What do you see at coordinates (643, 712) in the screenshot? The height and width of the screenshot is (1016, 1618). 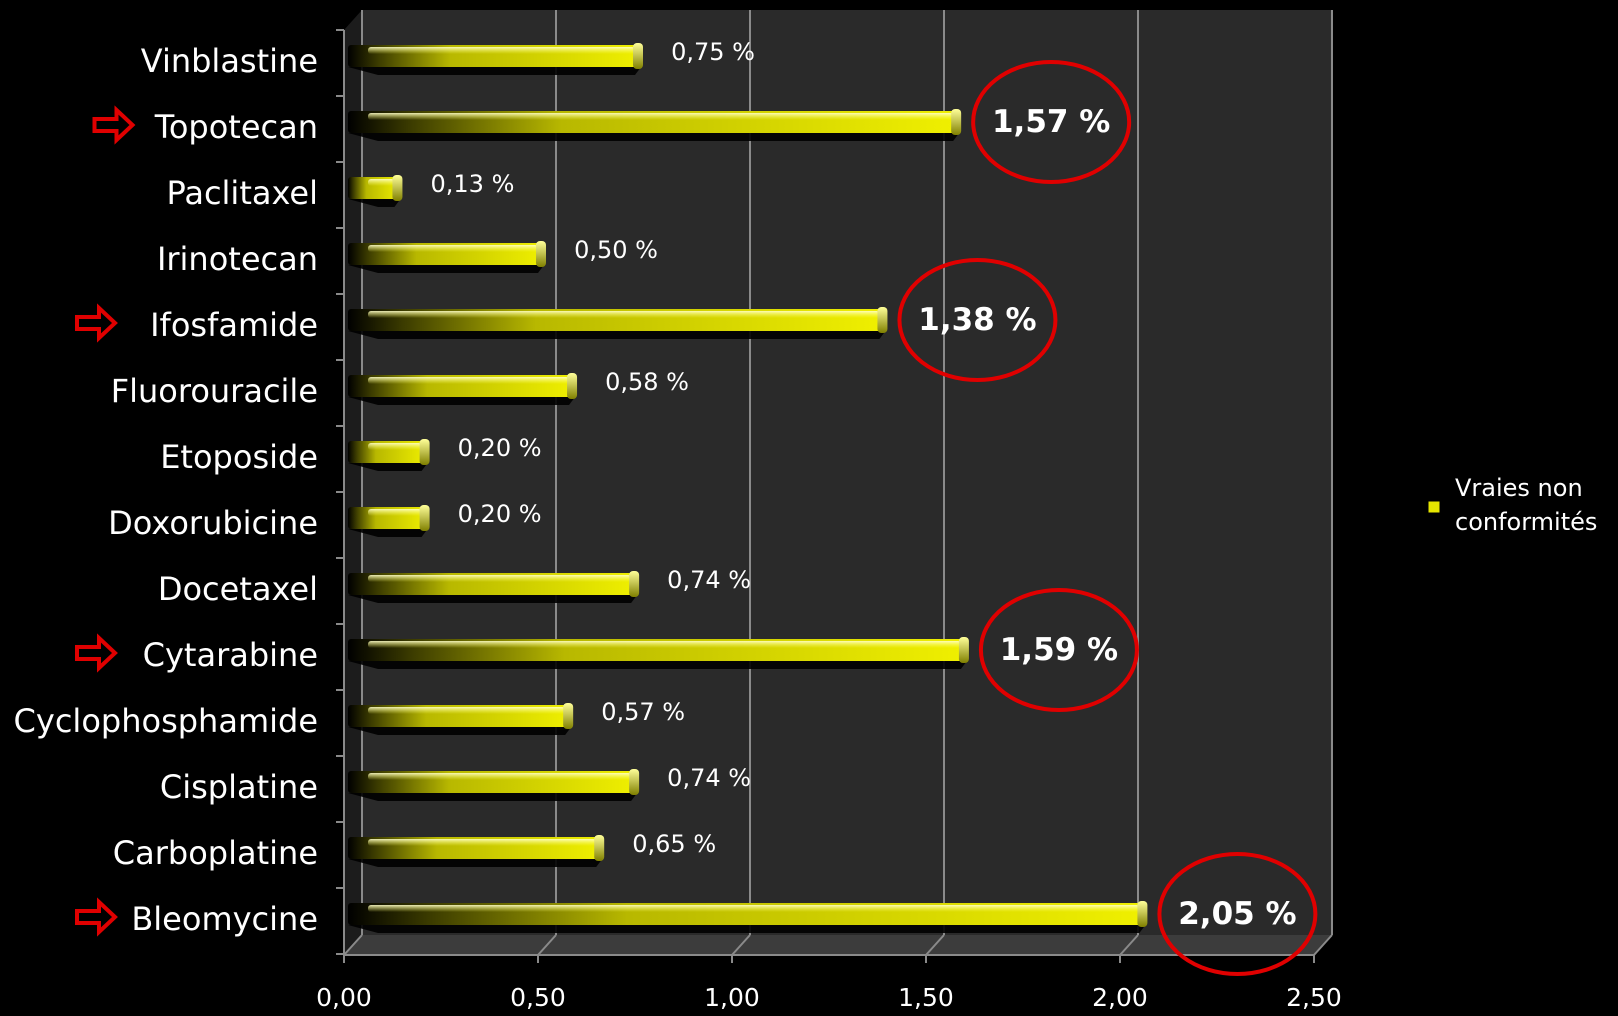 I see `data-label: 0,57 %` at bounding box center [643, 712].